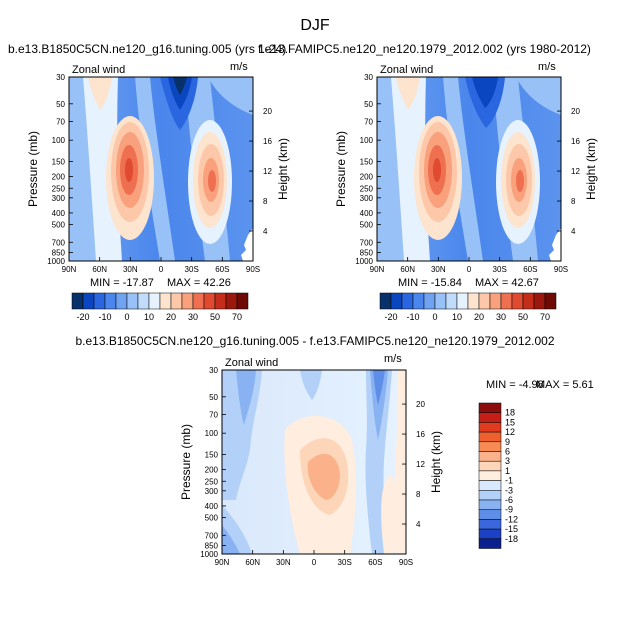 The width and height of the screenshot is (631, 635). I want to click on colorbar-label: 12, so click(510, 432).